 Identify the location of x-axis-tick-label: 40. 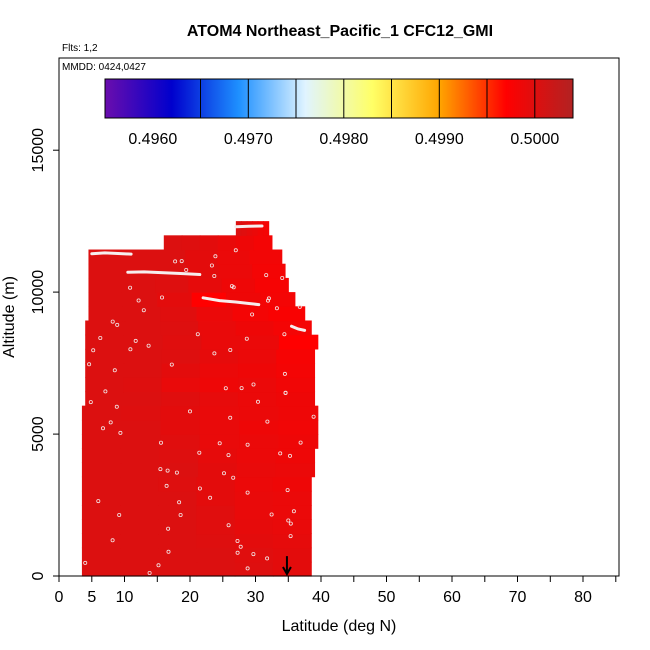
(321, 597).